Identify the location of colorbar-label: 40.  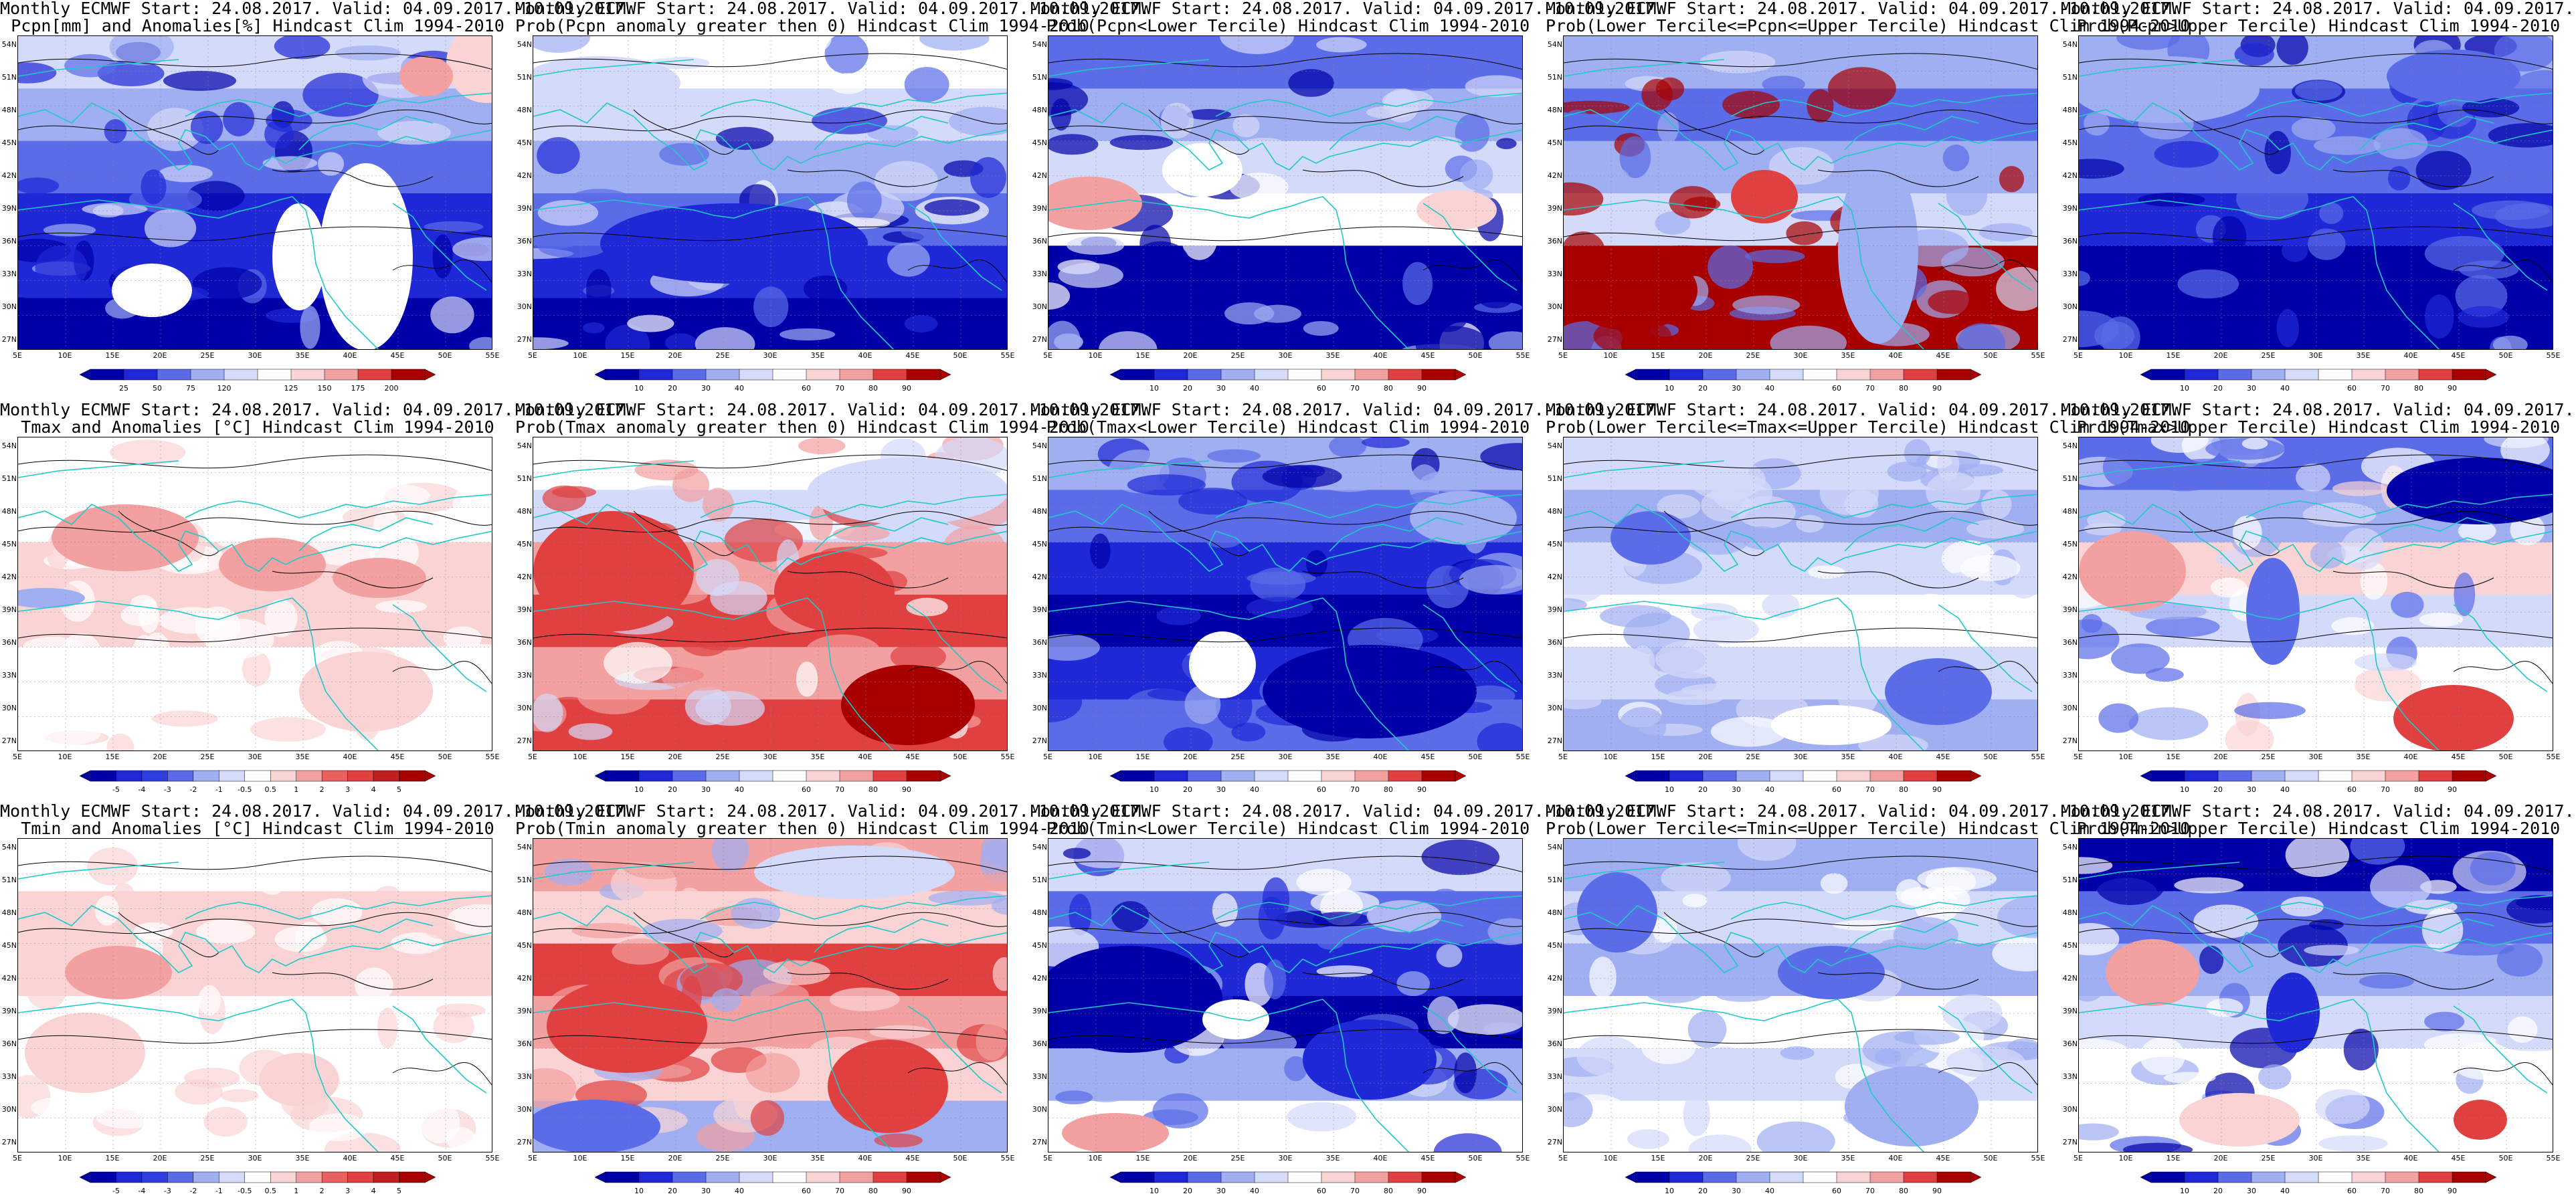
(1254, 388).